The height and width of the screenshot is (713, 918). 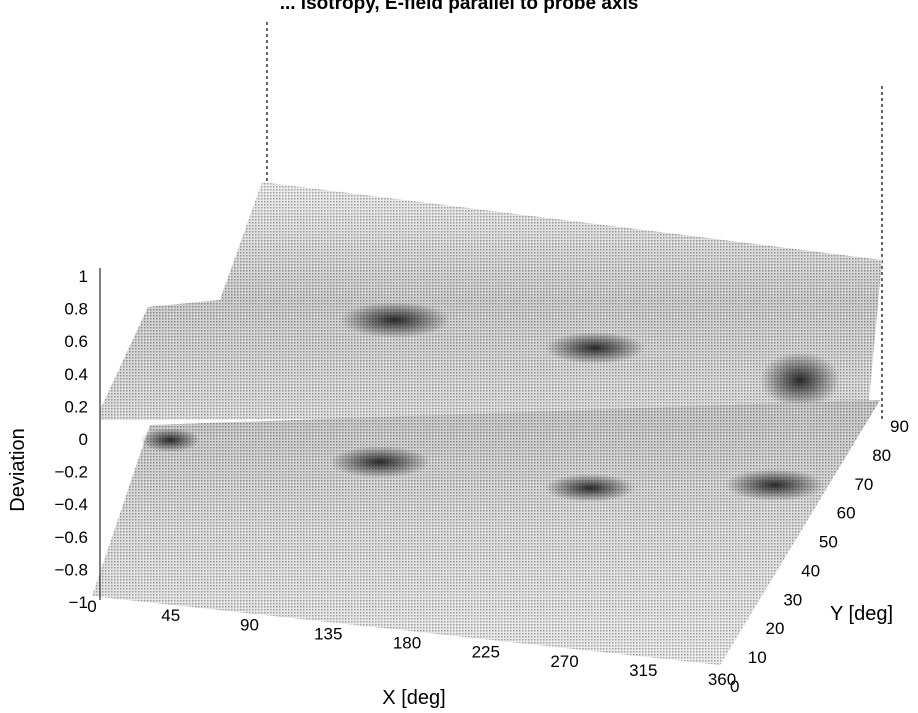 I want to click on x-axis-label: X [deg], so click(x=413, y=698).